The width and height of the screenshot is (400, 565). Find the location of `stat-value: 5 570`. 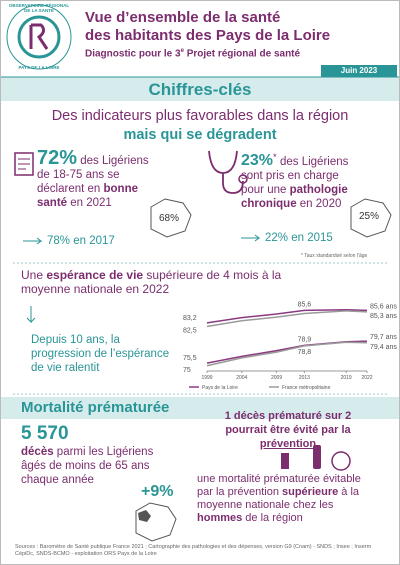

stat-value: 5 570 is located at coordinates (45, 433).